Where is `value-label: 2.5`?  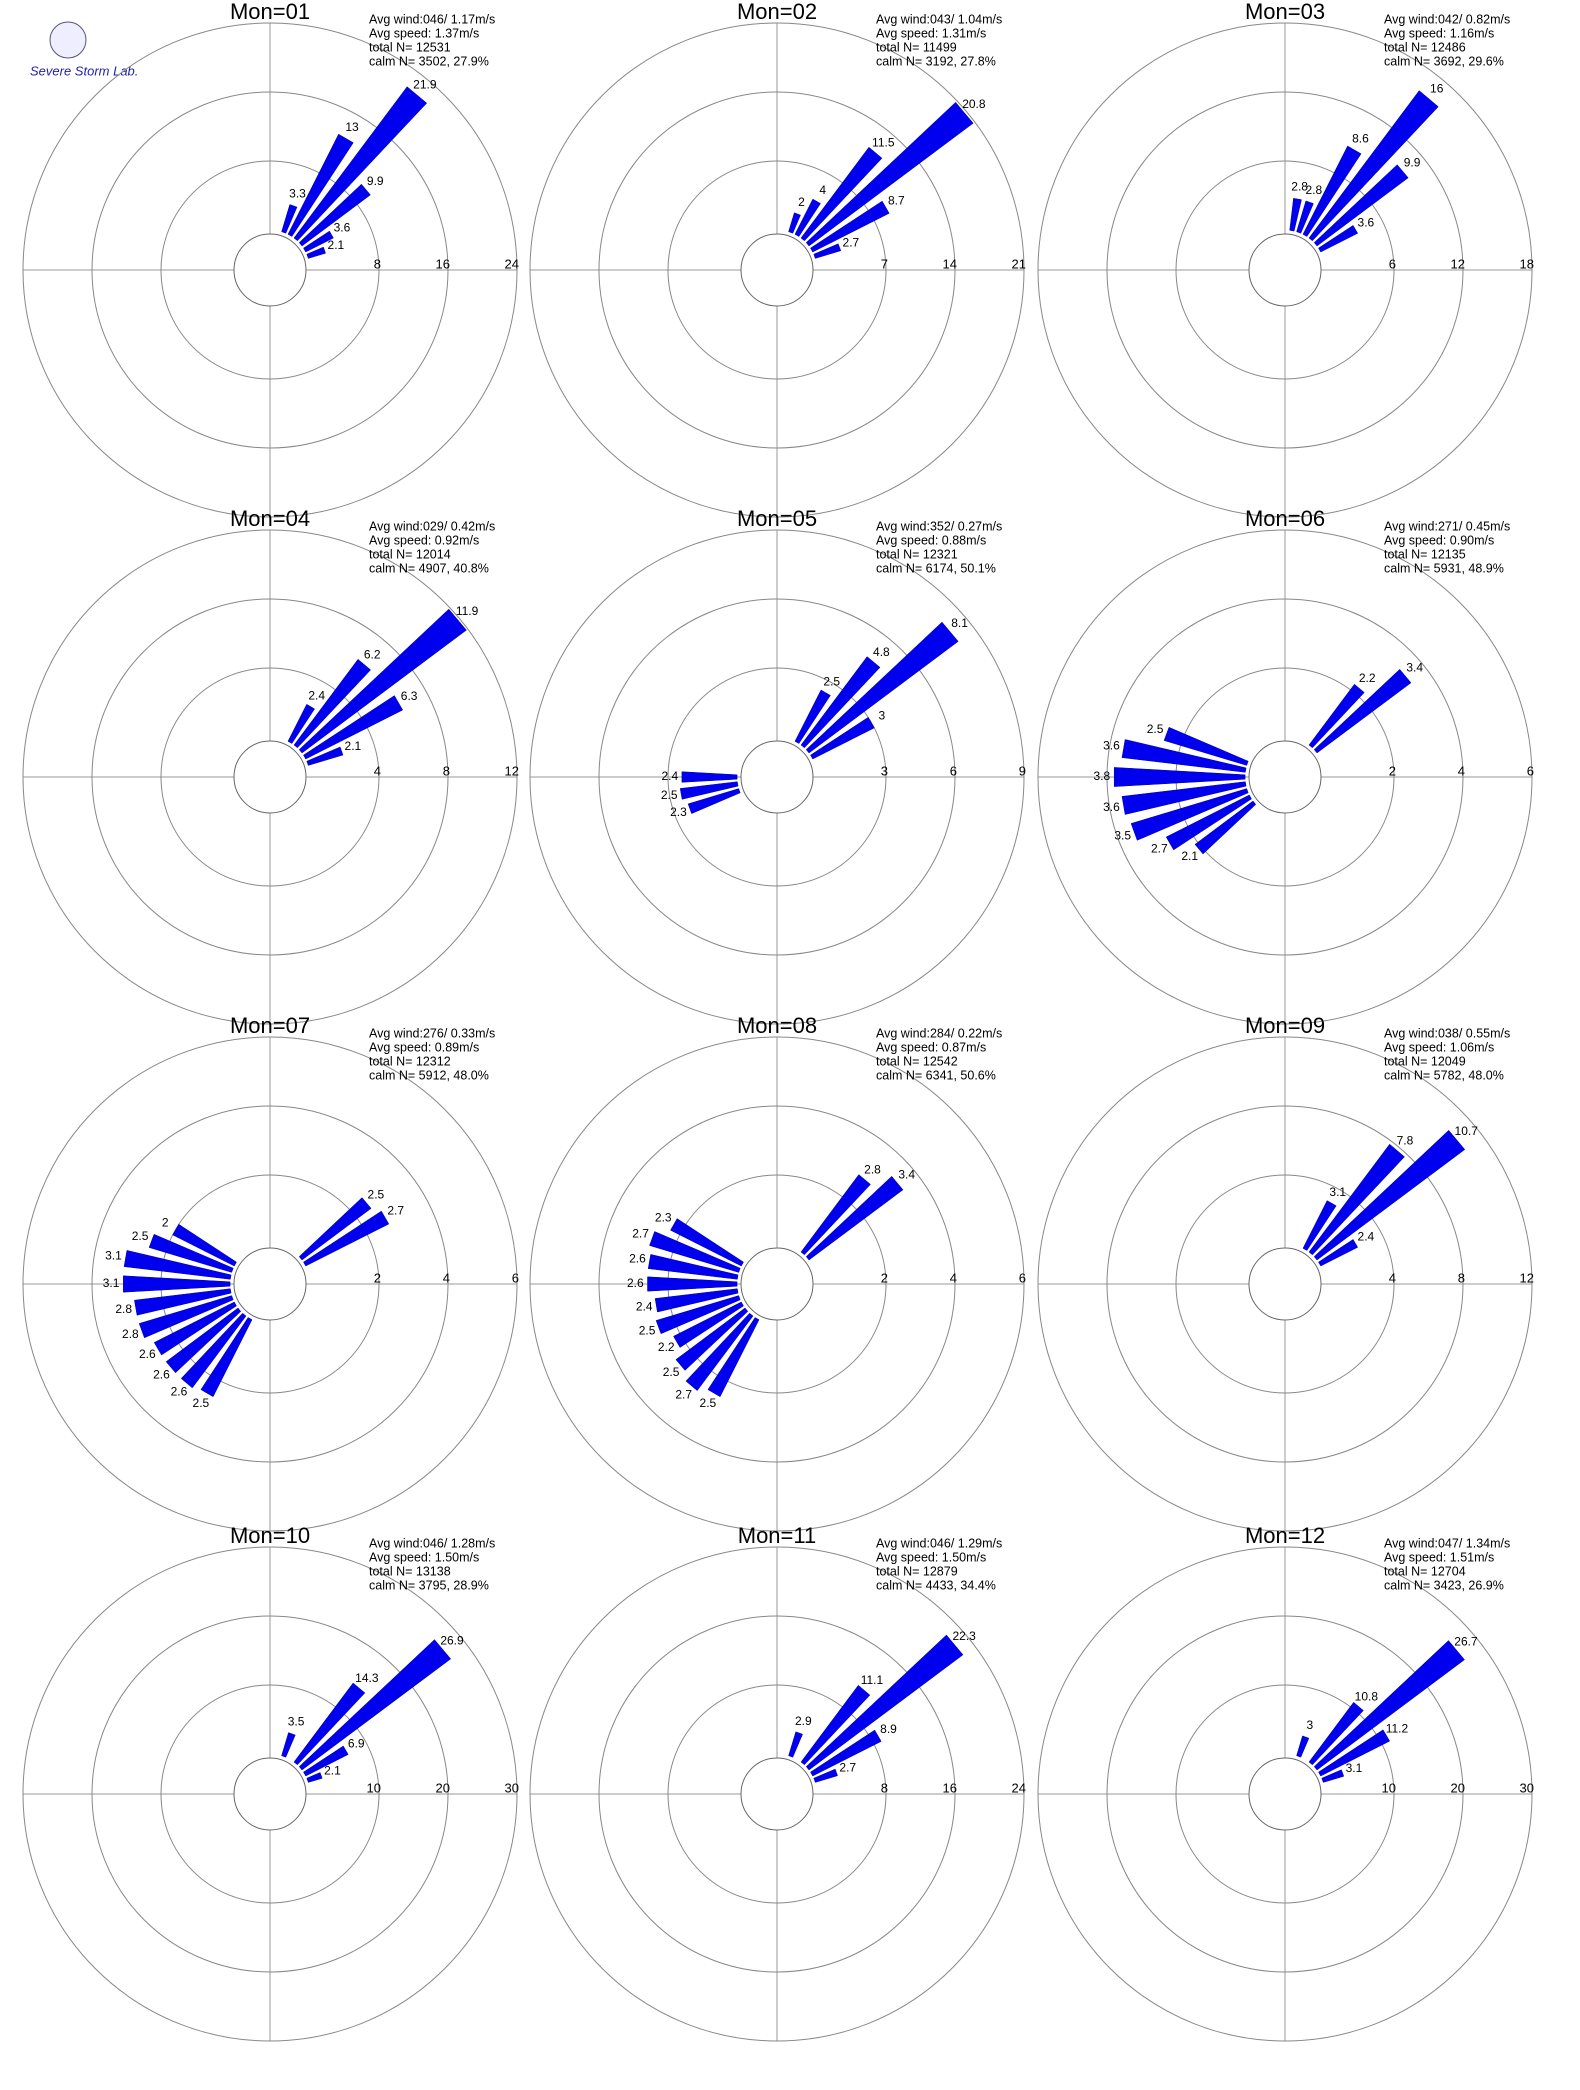
value-label: 2.5 is located at coordinates (376, 1194).